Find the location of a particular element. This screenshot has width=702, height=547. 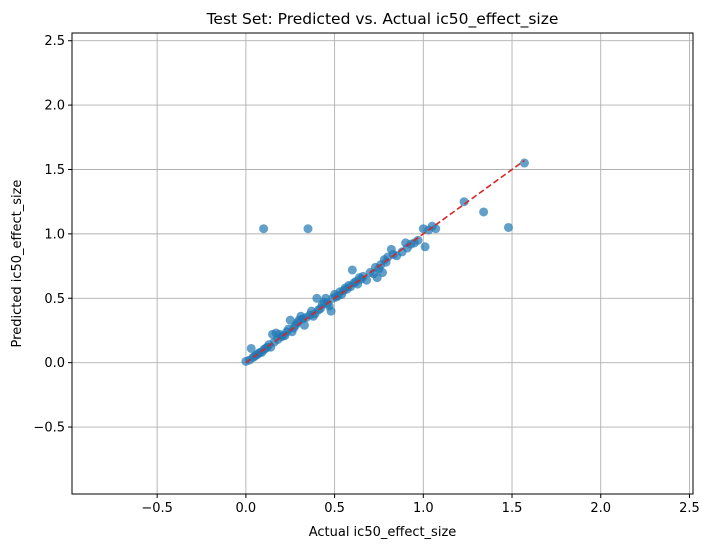

x-tick-label: −0.5 is located at coordinates (157, 508).